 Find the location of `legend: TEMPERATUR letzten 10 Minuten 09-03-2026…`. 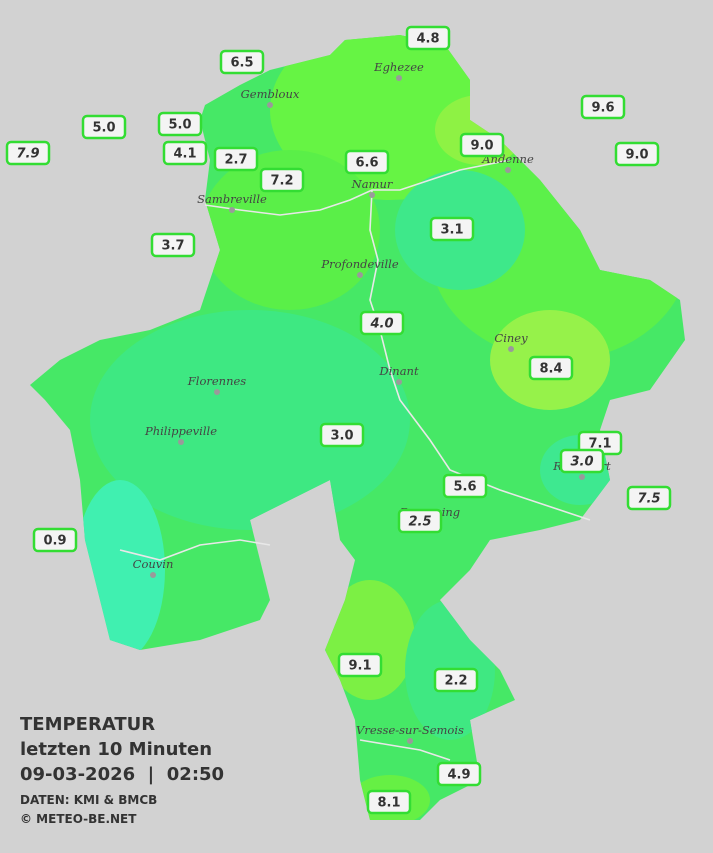

legend: TEMPERATUR letzten 10 Minuten 09-03-2026… is located at coordinates (122, 770).